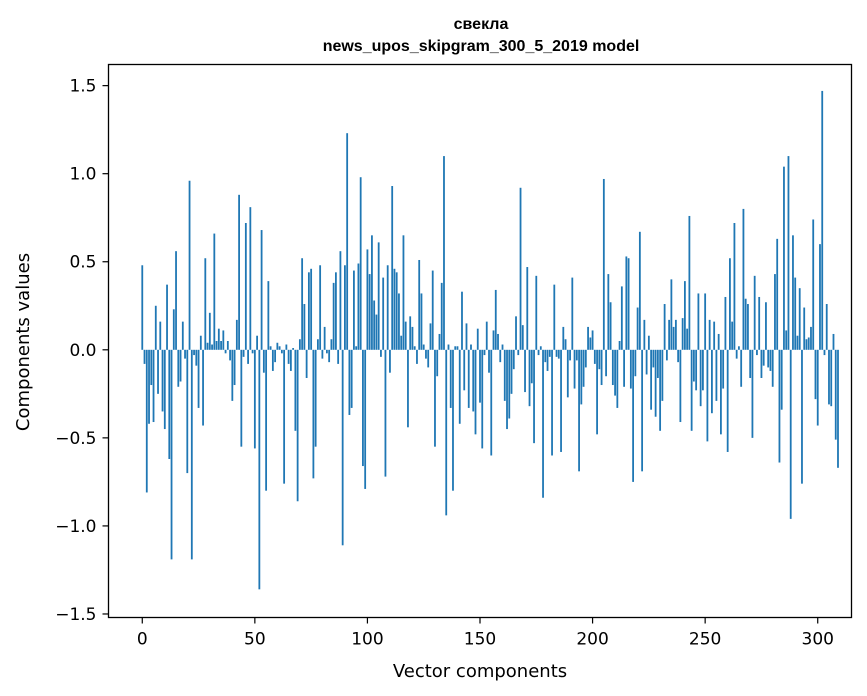 The image size is (867, 696). I want to click on y-tick-label: −1.0, so click(75, 527).